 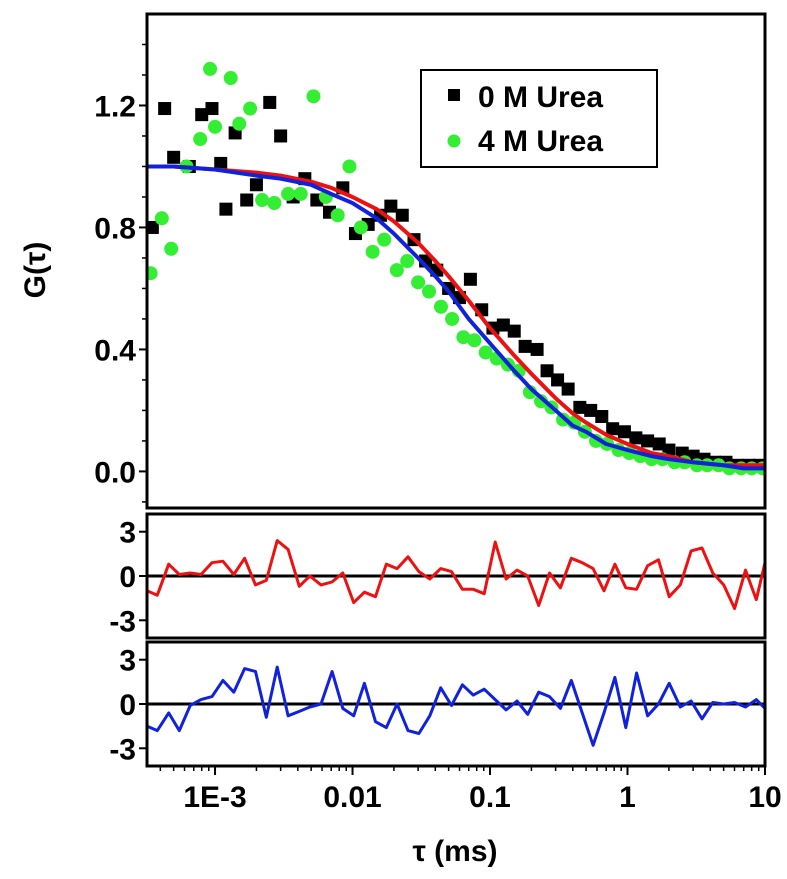 I want to click on legend-marker-circle, so click(x=454, y=141).